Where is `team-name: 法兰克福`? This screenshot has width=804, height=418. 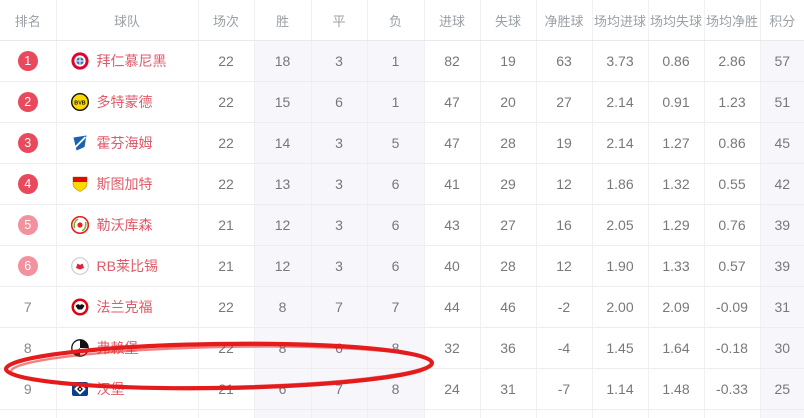 team-name: 法兰克福 is located at coordinates (124, 307).